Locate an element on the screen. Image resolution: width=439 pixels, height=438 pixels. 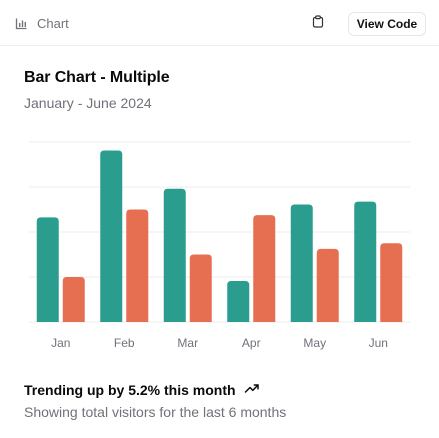
clipboard-icon is located at coordinates (318, 24).